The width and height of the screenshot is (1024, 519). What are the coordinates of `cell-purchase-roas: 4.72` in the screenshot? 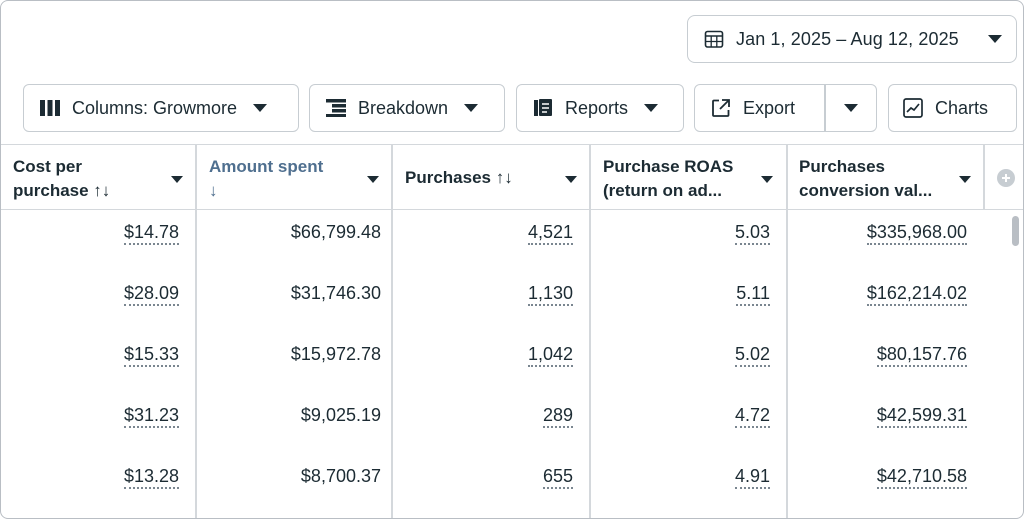 It's located at (752, 416).